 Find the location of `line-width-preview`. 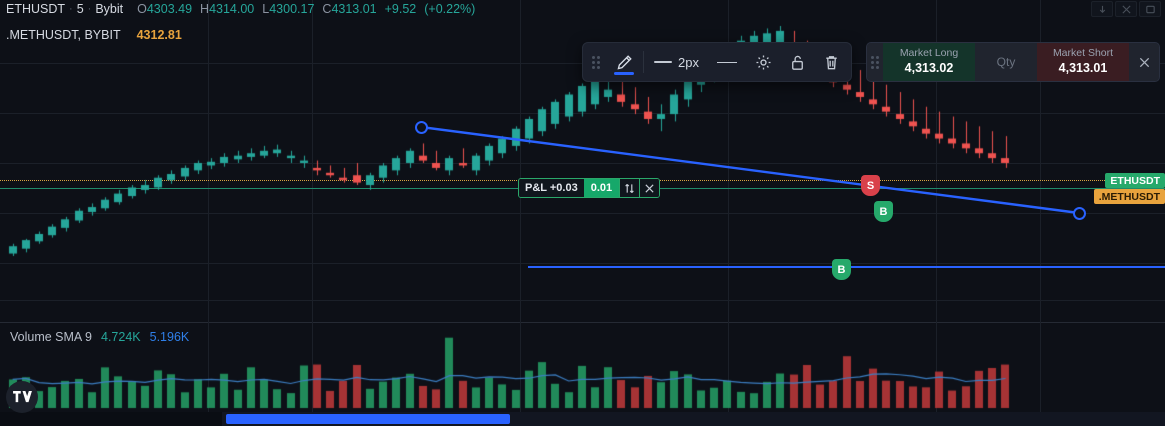

line-width-preview is located at coordinates (663, 62).